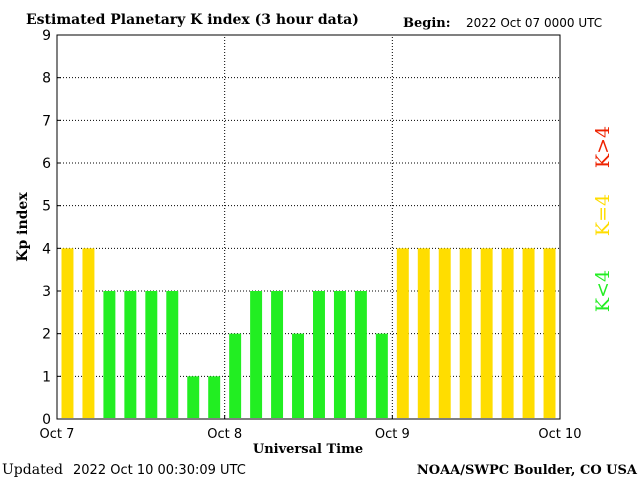  Describe the element at coordinates (51, 228) in the screenshot. I see `y-axis-ticks: 0 1 2 3 4 5 6 7 8 9` at that location.